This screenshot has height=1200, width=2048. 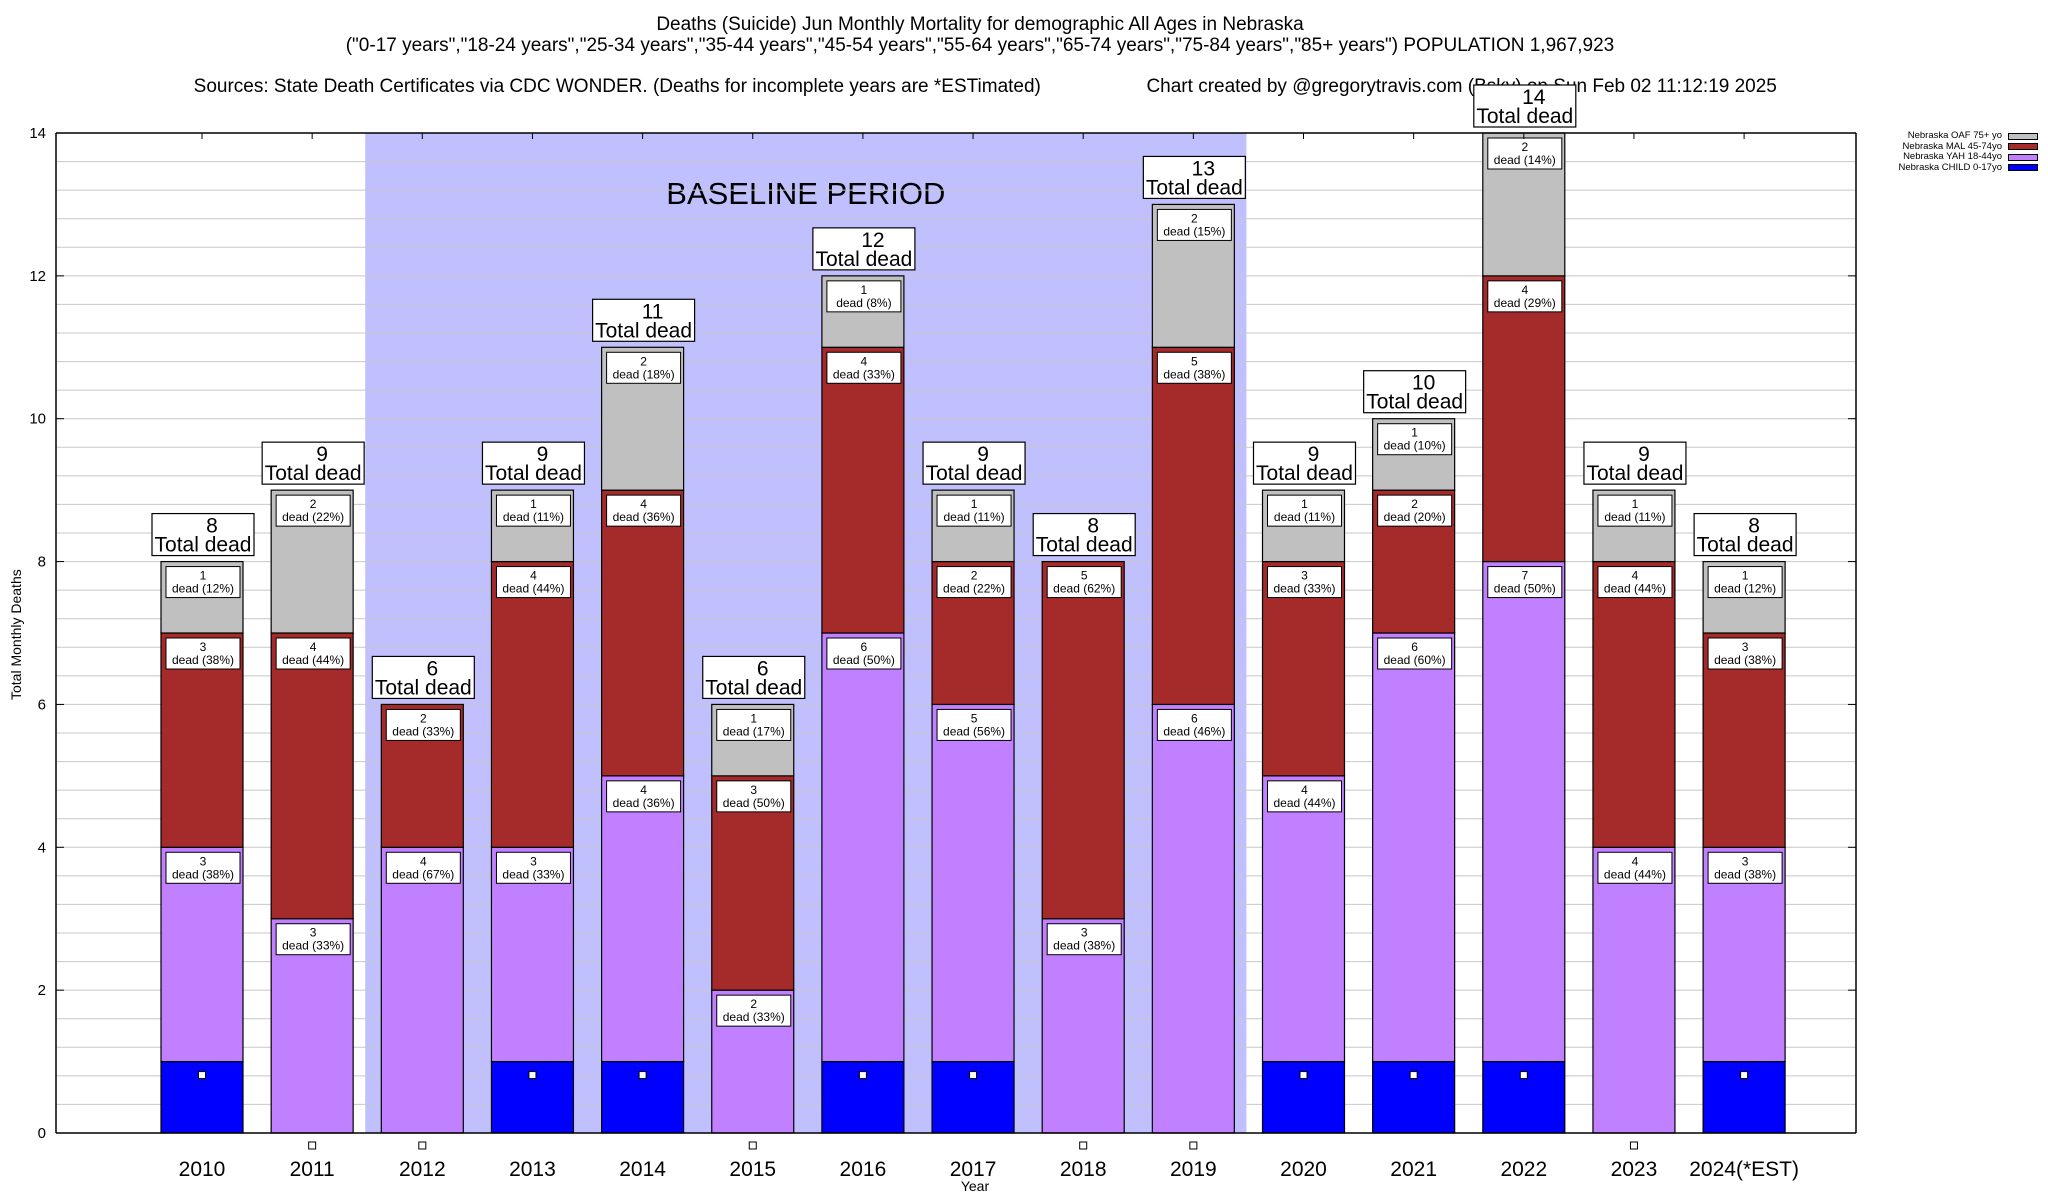 What do you see at coordinates (1083, 1169) in the screenshot?
I see `x-tick-label: 2018` at bounding box center [1083, 1169].